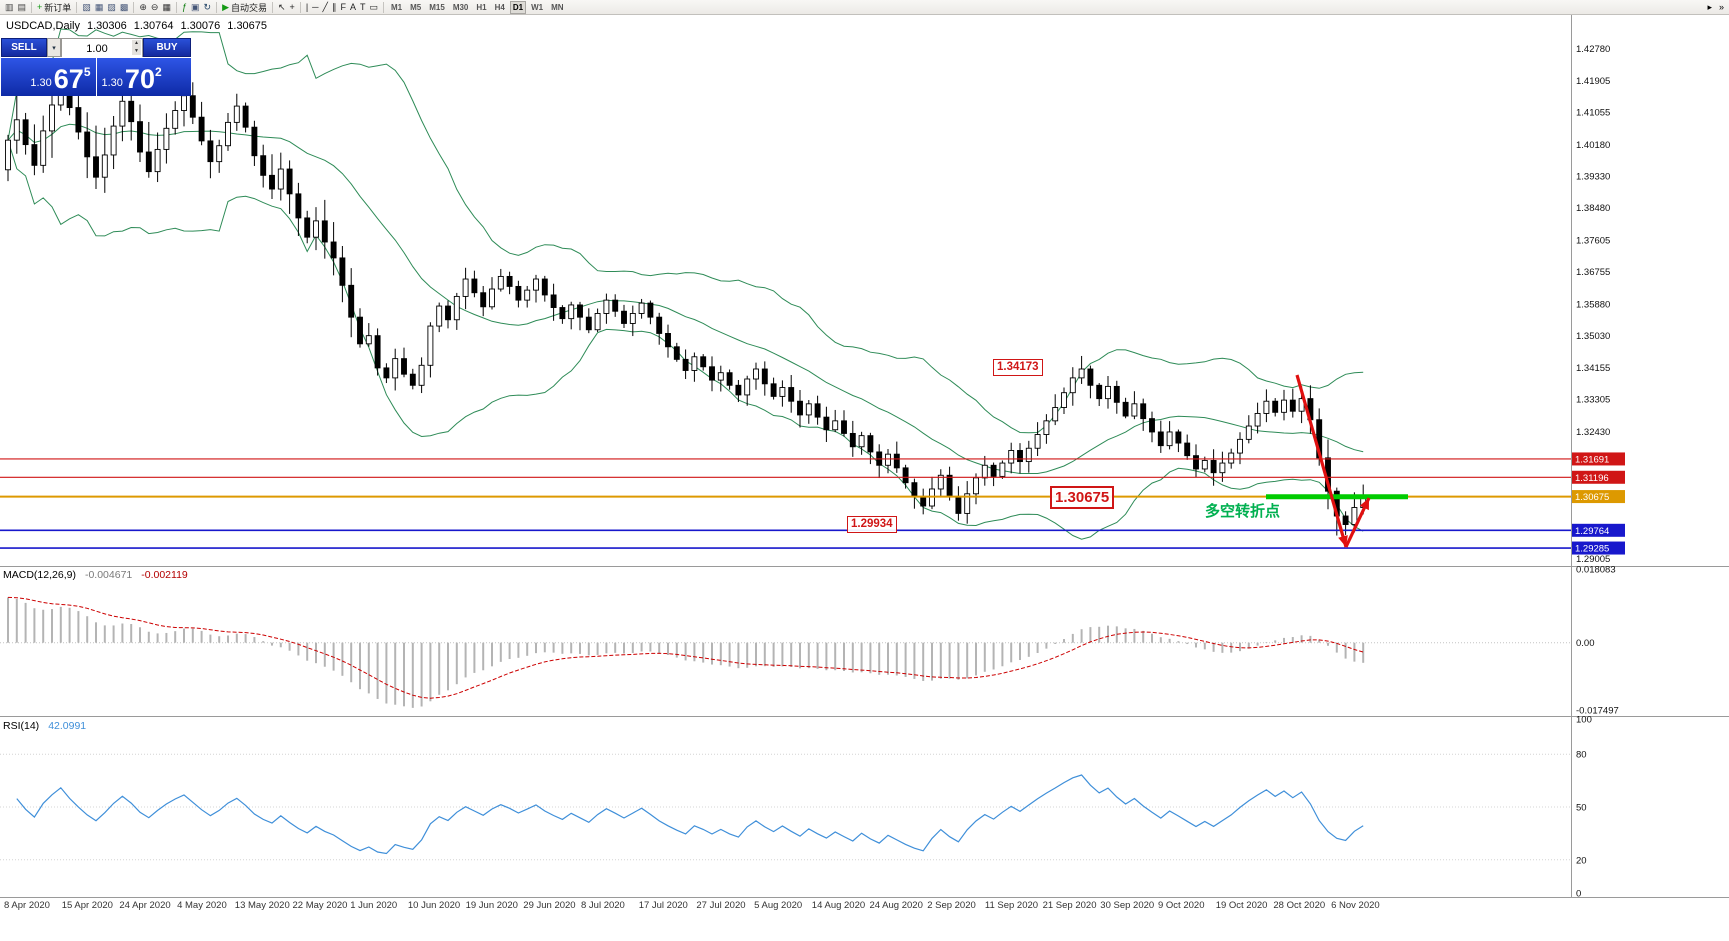 The image size is (1729, 941). Describe the element at coordinates (68, 79) in the screenshot. I see `sell-price-big: 67` at that location.